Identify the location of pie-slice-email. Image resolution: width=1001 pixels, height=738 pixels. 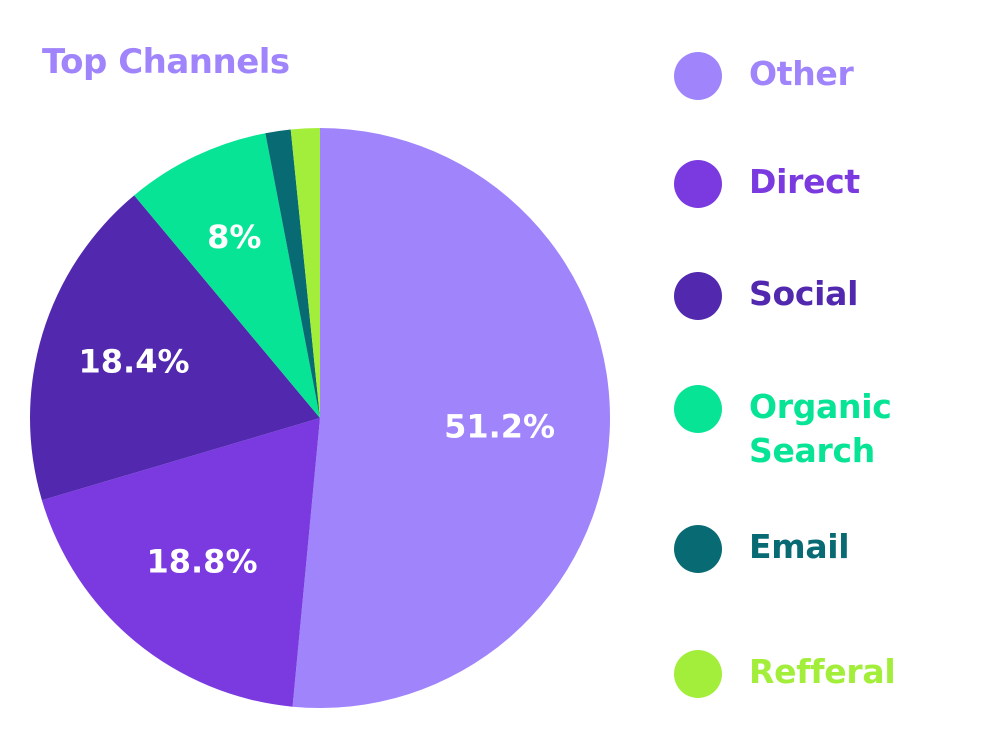
(292, 273).